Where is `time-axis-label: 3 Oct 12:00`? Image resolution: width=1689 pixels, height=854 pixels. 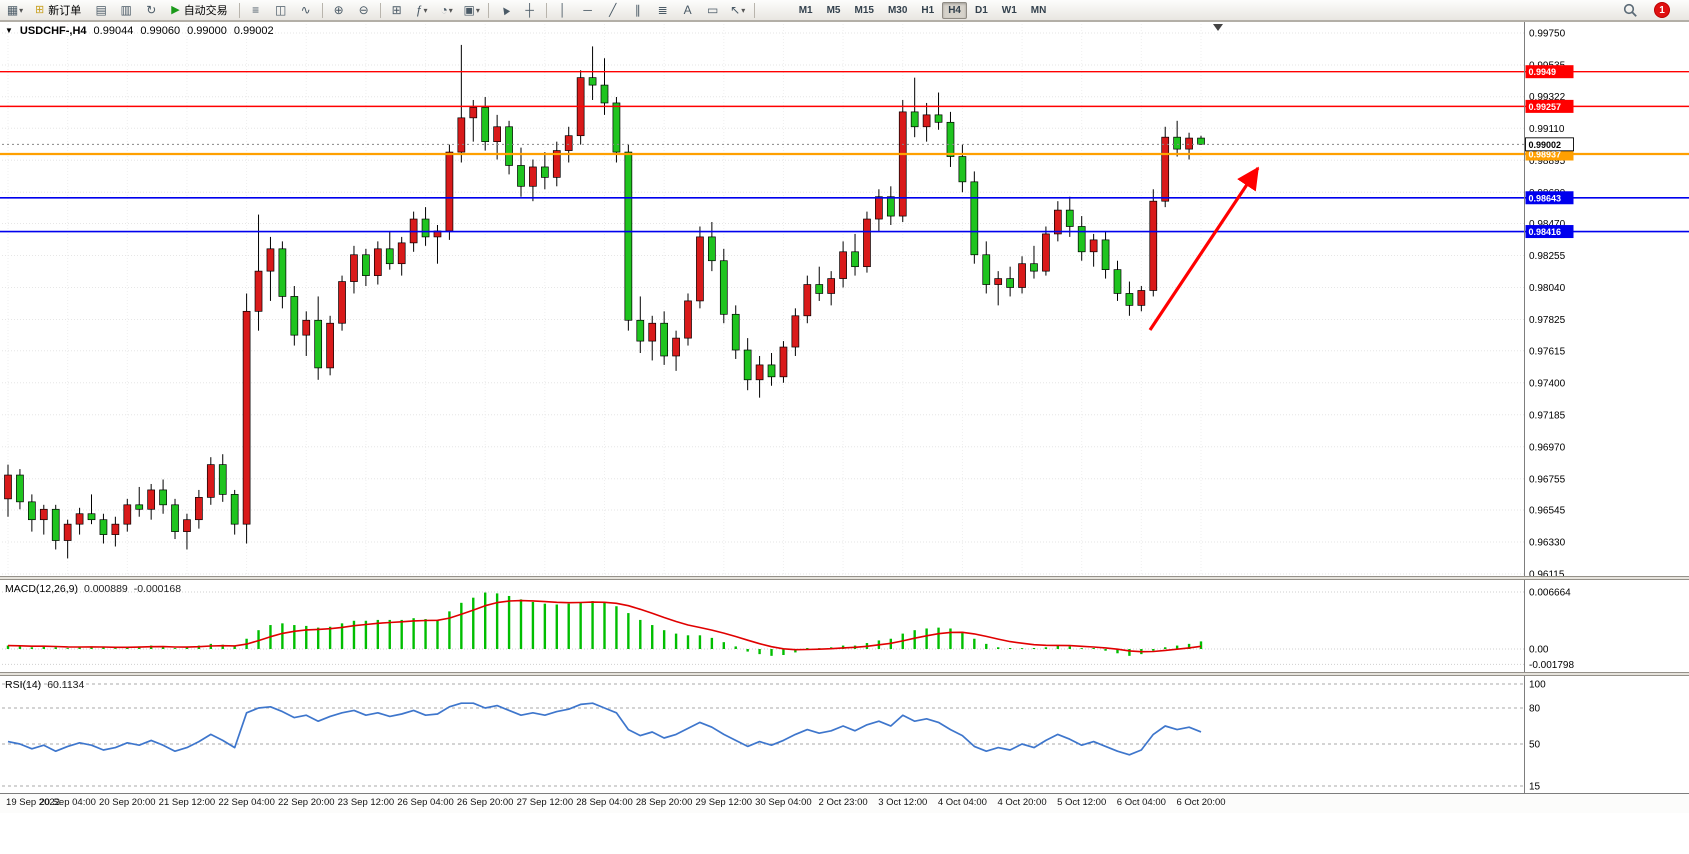
time-axis-label: 3 Oct 12:00 is located at coordinates (903, 802).